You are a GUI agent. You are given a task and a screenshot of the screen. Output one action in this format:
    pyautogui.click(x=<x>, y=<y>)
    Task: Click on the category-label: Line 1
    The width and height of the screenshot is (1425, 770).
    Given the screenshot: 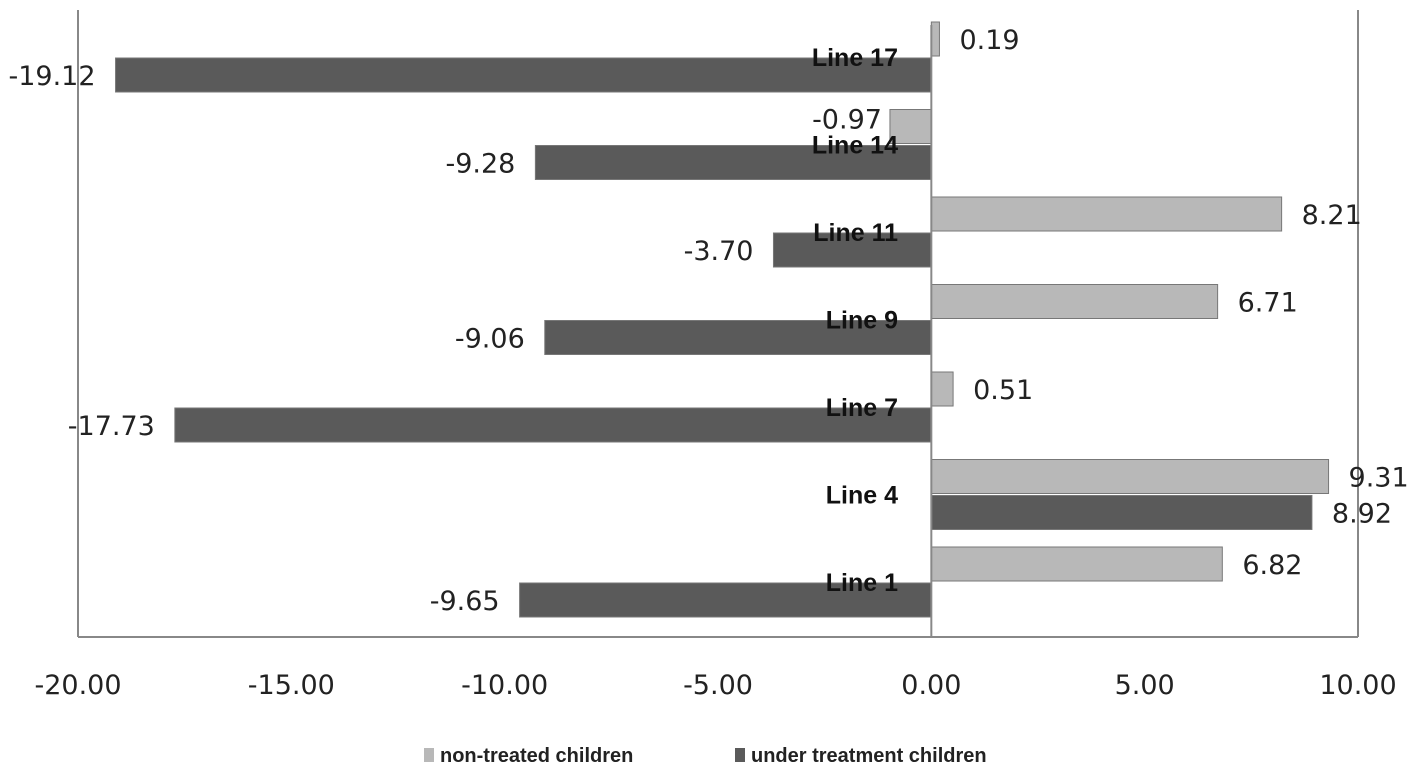 What is the action you would take?
    pyautogui.click(x=862, y=583)
    